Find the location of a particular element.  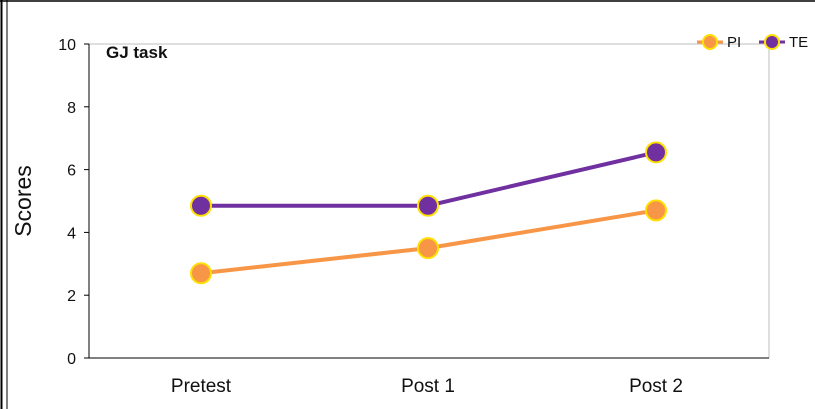

y-tick-label: 4 is located at coordinates (71, 233).